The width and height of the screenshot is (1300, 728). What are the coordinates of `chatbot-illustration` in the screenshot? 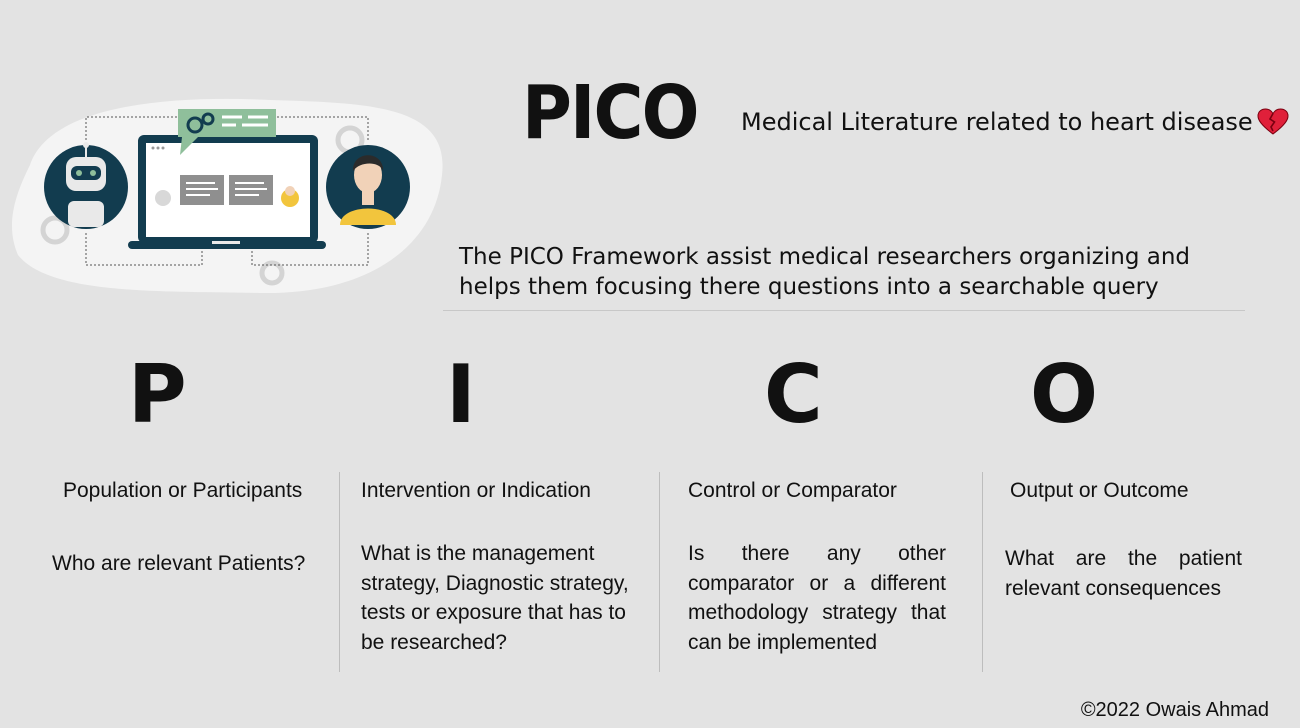 It's located at (227, 196).